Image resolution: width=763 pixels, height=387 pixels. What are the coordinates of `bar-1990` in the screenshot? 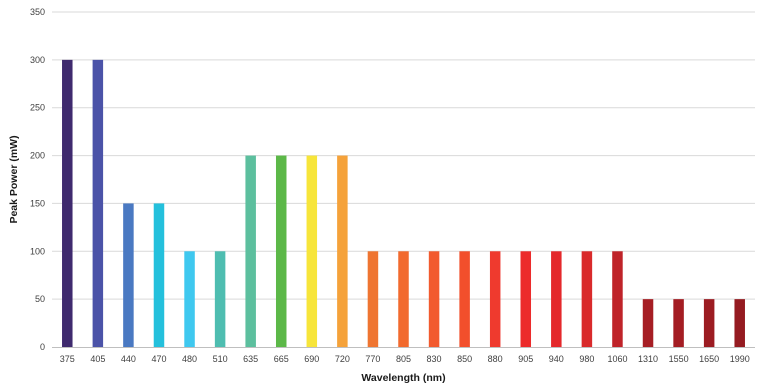 It's located at (739, 323).